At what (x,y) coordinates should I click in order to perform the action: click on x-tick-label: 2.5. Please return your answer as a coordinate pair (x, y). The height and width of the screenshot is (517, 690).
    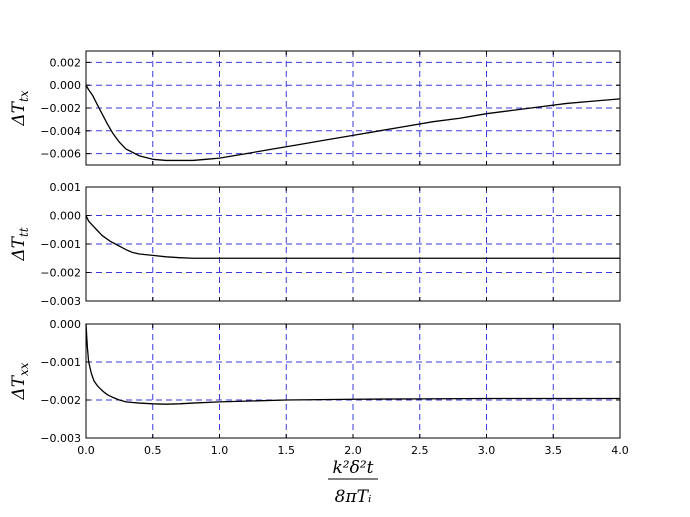
    Looking at the image, I should click on (420, 450).